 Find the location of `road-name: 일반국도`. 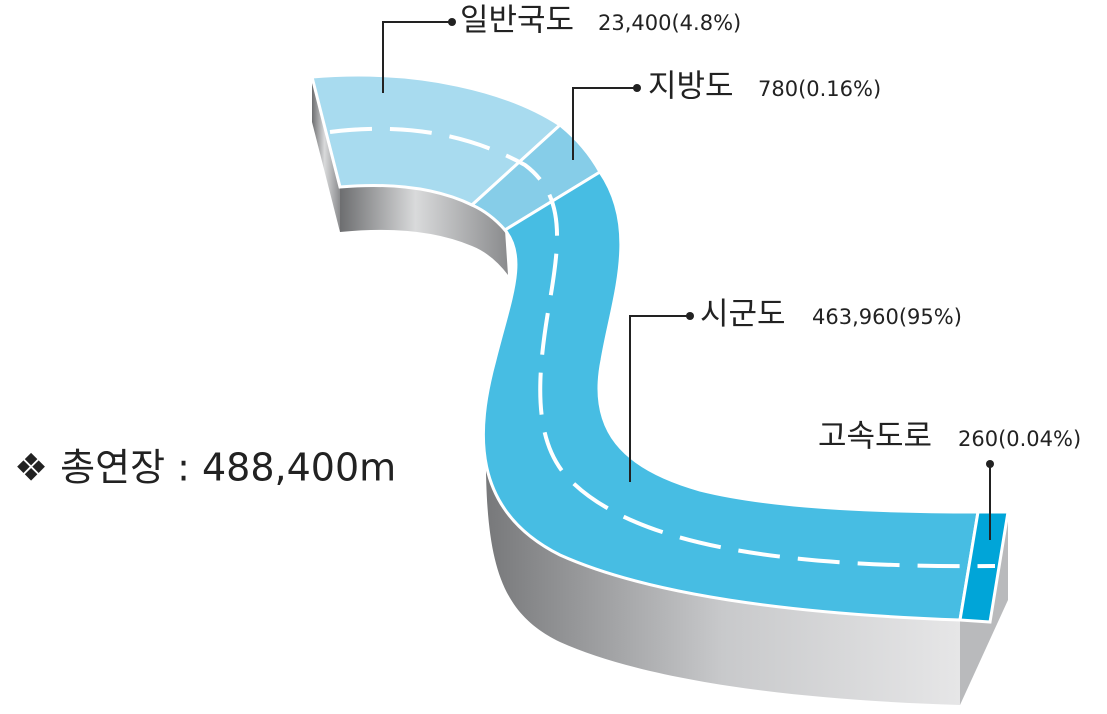

road-name: 일반국도 is located at coordinates (517, 21).